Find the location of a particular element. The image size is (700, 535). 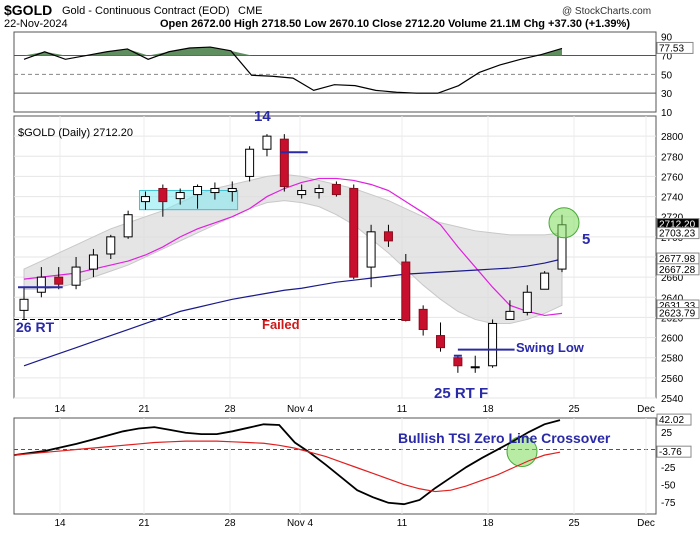

tsi-tick-label: -25 is located at coordinates (668, 468).